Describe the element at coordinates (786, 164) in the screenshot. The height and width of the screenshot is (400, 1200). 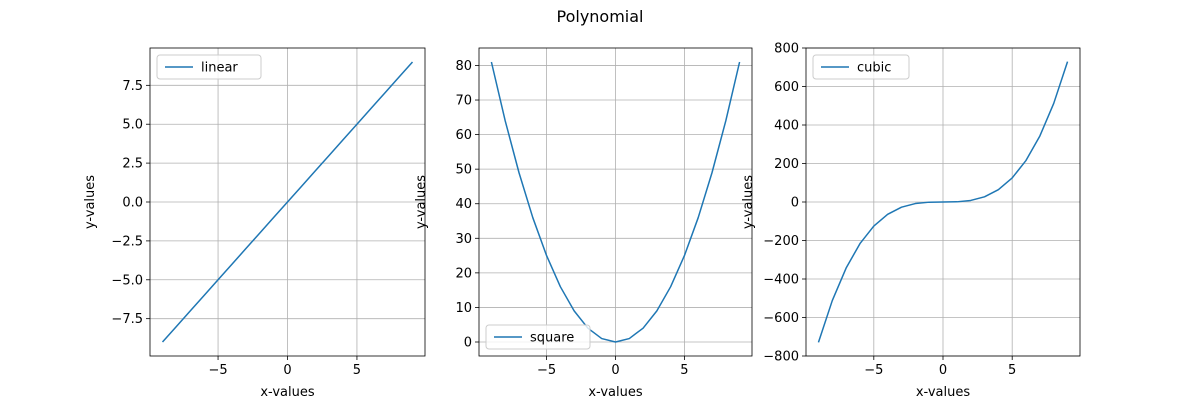
I see `y-tick-label: 200` at that location.